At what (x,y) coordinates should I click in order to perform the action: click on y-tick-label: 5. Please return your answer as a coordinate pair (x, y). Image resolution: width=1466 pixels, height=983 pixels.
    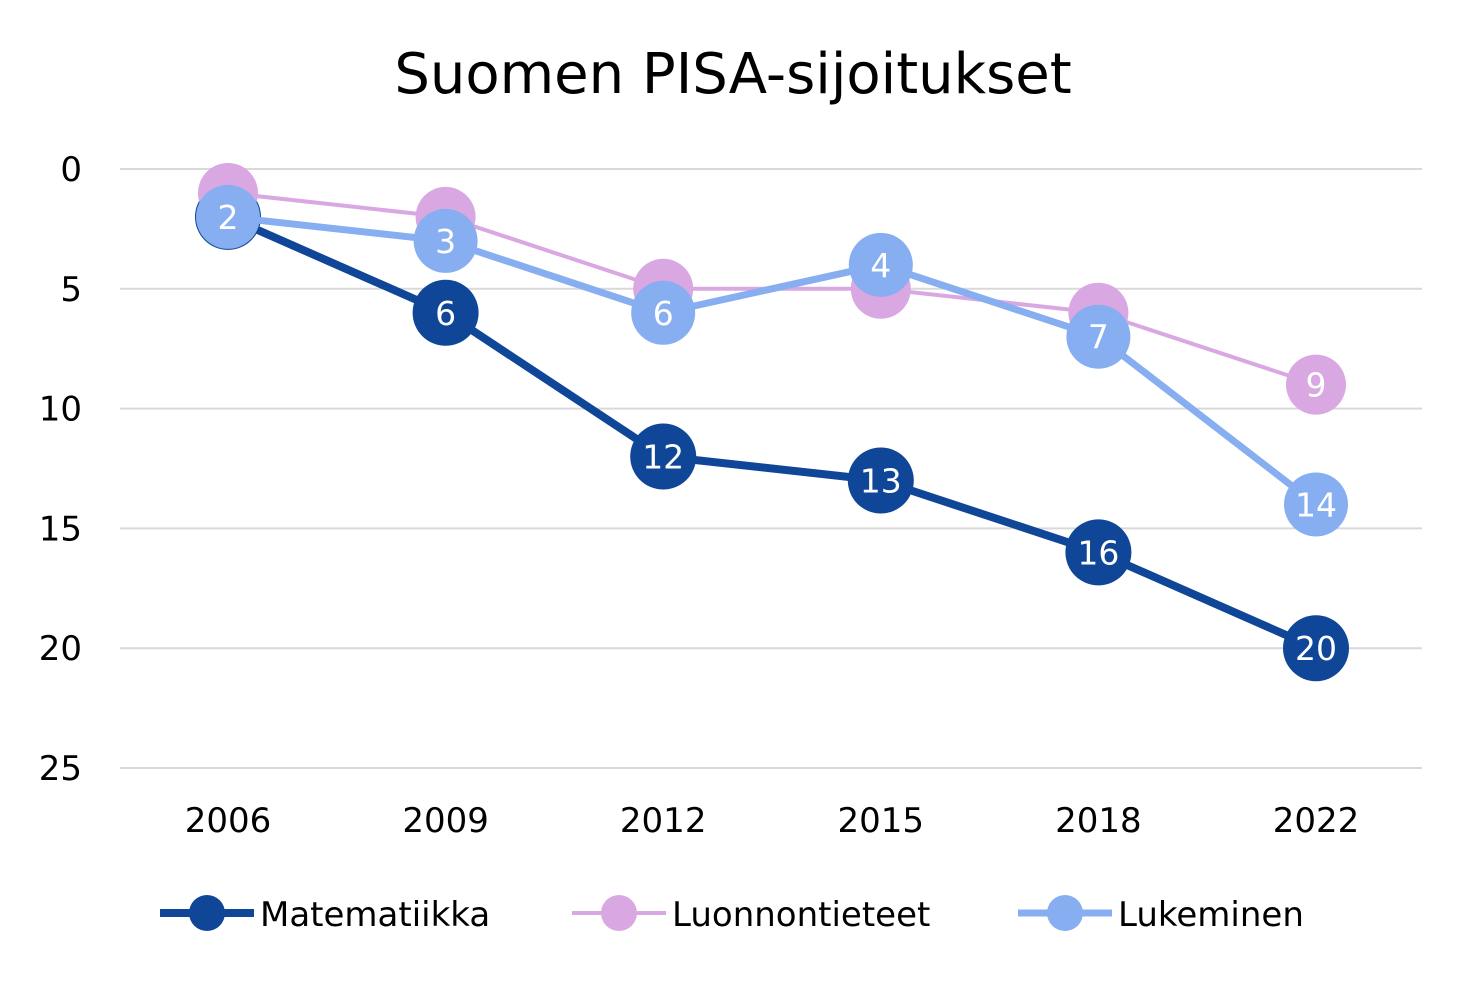
    Looking at the image, I should click on (71, 290).